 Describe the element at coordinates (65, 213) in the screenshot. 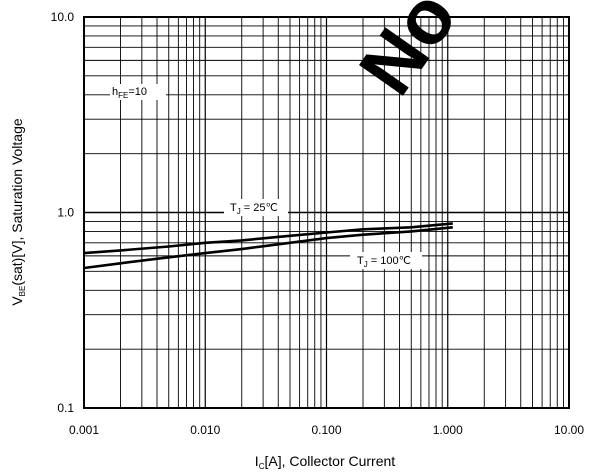

I see `y-tick-label: 1.0` at that location.